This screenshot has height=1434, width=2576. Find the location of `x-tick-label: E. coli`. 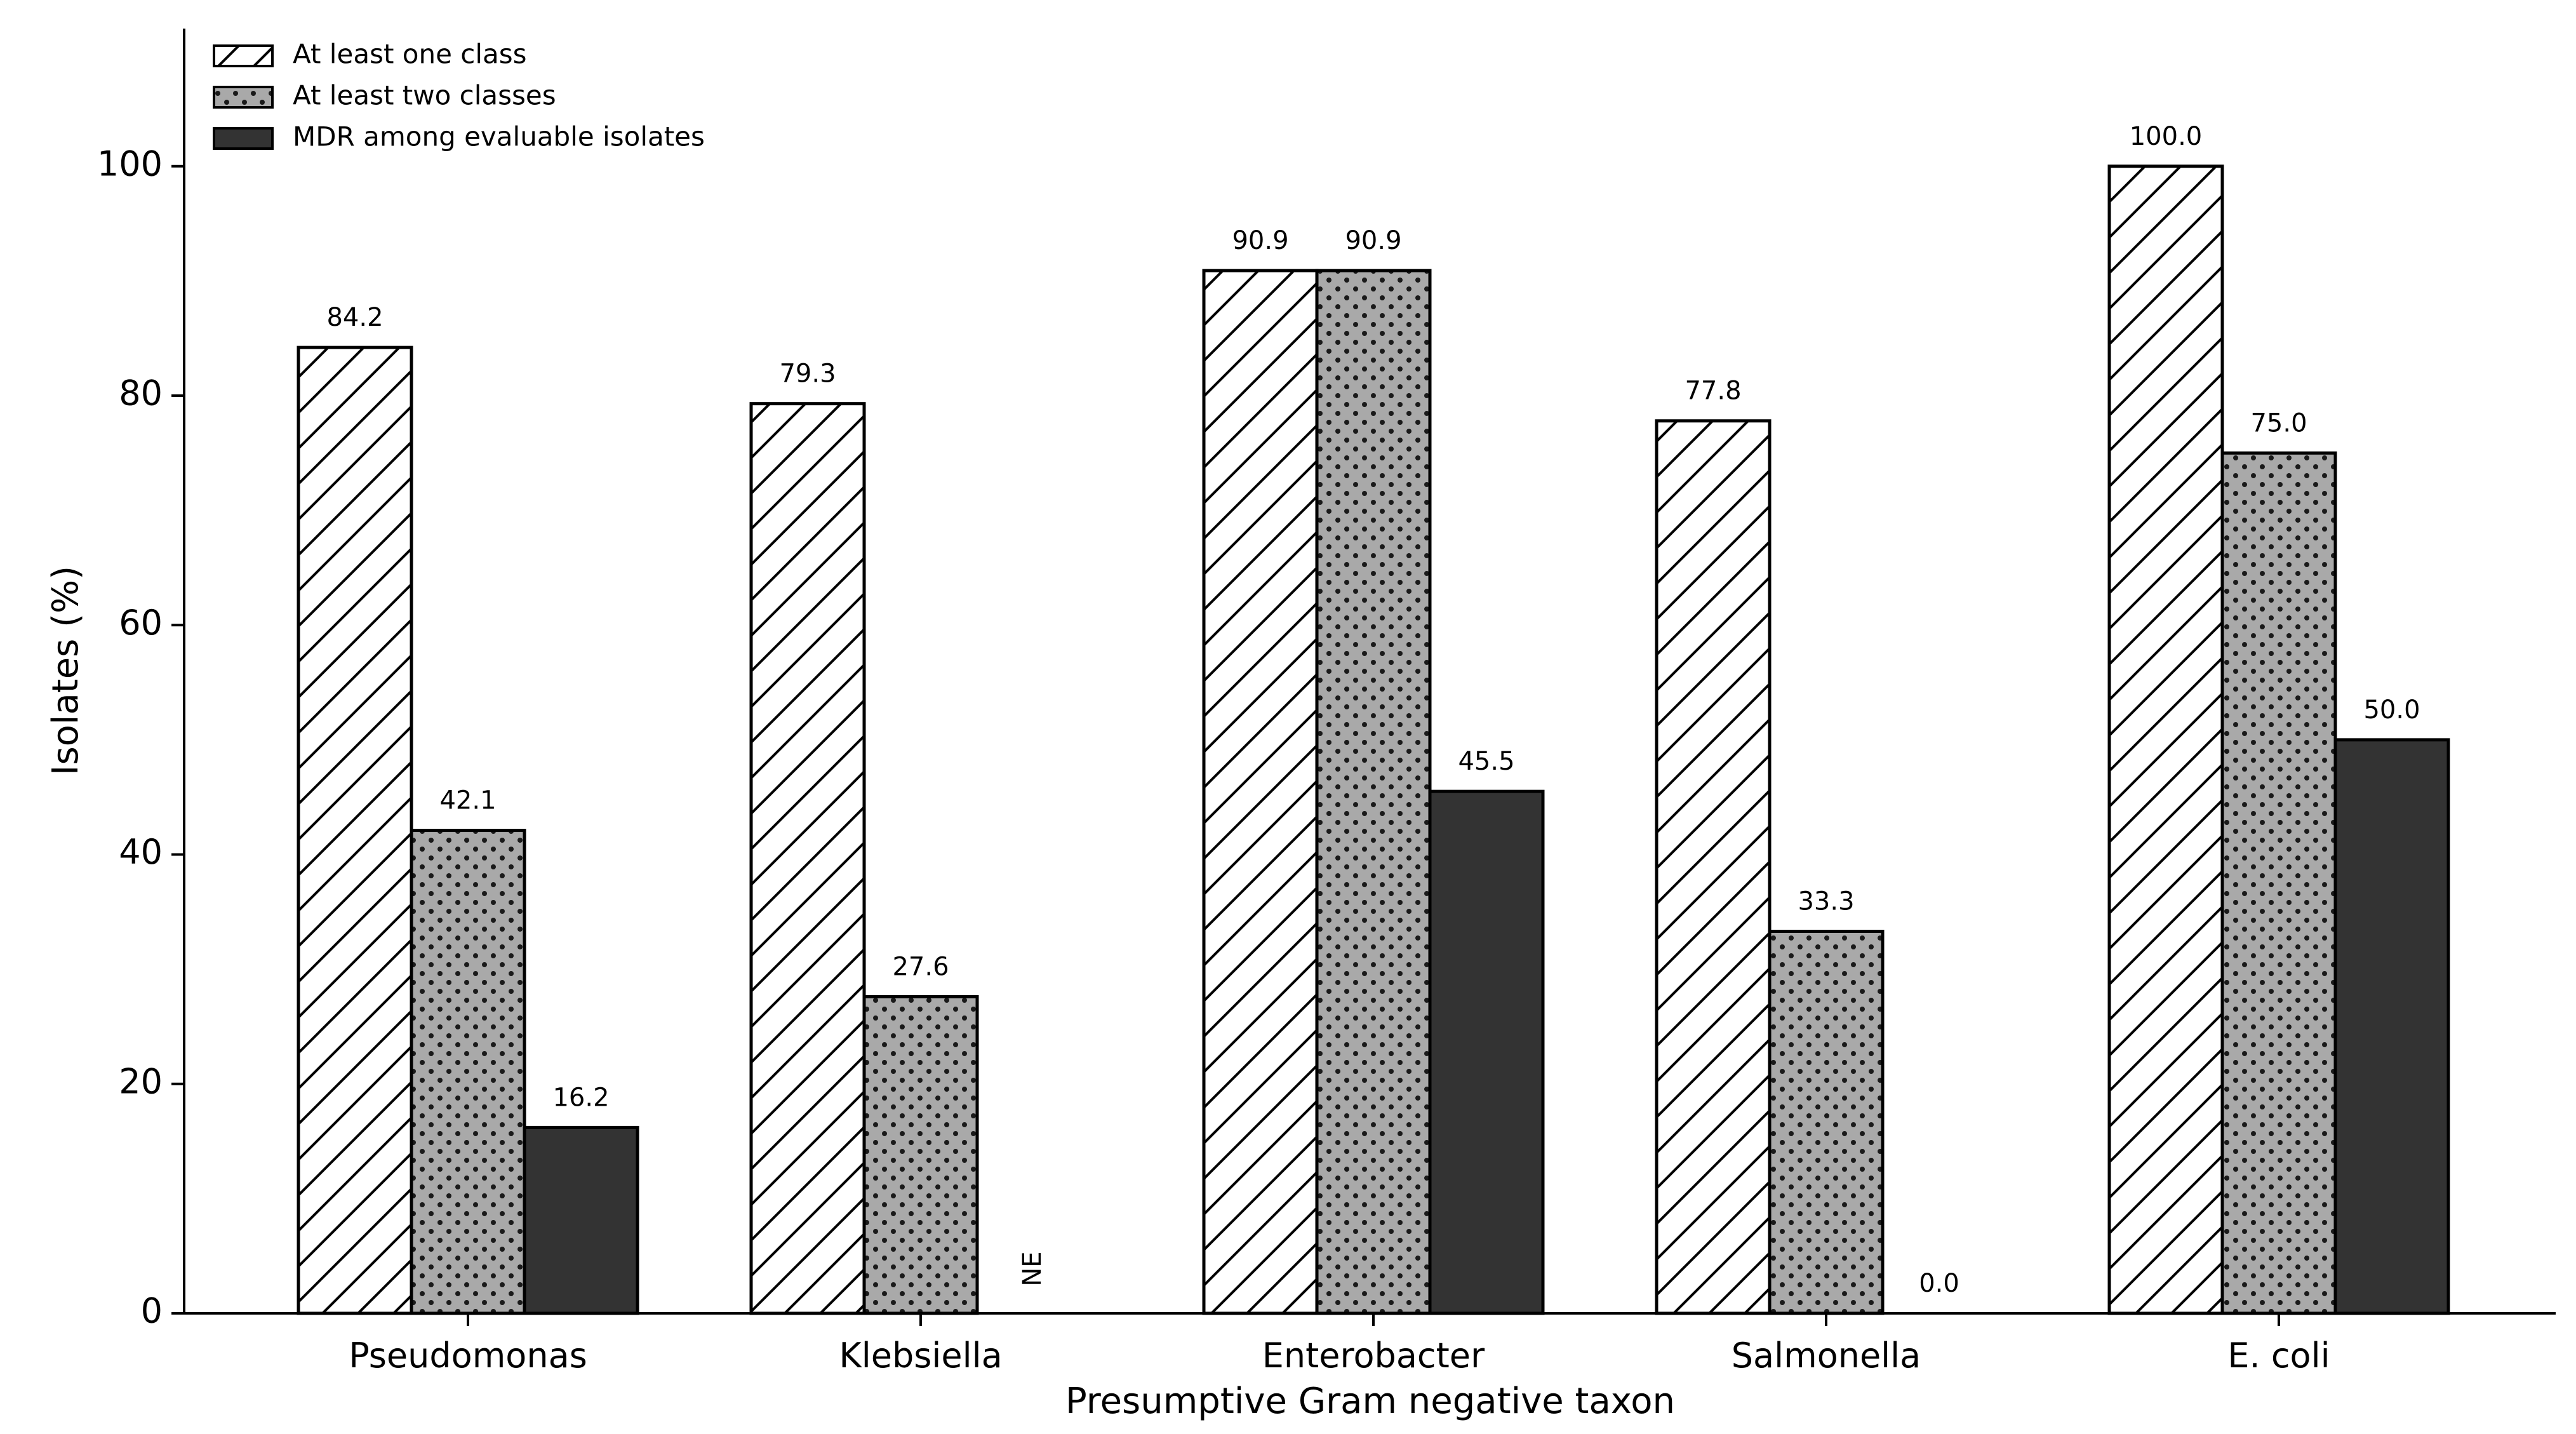

x-tick-label: E. coli is located at coordinates (2278, 1356).